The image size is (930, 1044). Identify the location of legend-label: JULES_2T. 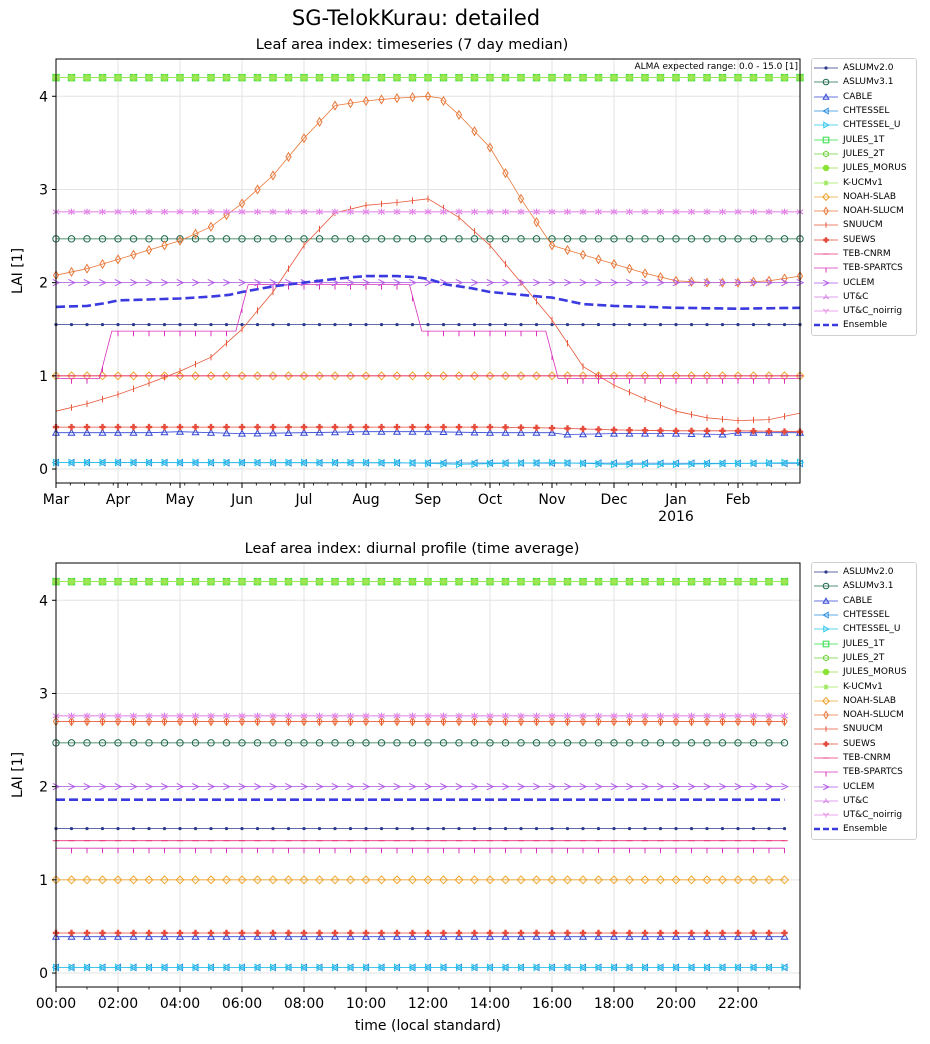
(864, 153).